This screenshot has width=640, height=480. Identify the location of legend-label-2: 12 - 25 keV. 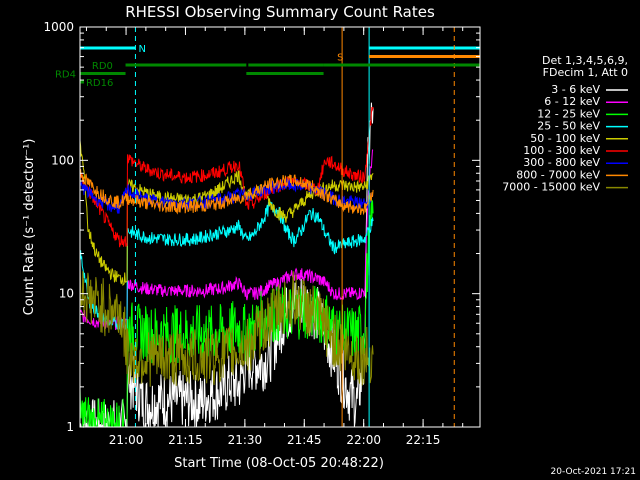
(568, 113).